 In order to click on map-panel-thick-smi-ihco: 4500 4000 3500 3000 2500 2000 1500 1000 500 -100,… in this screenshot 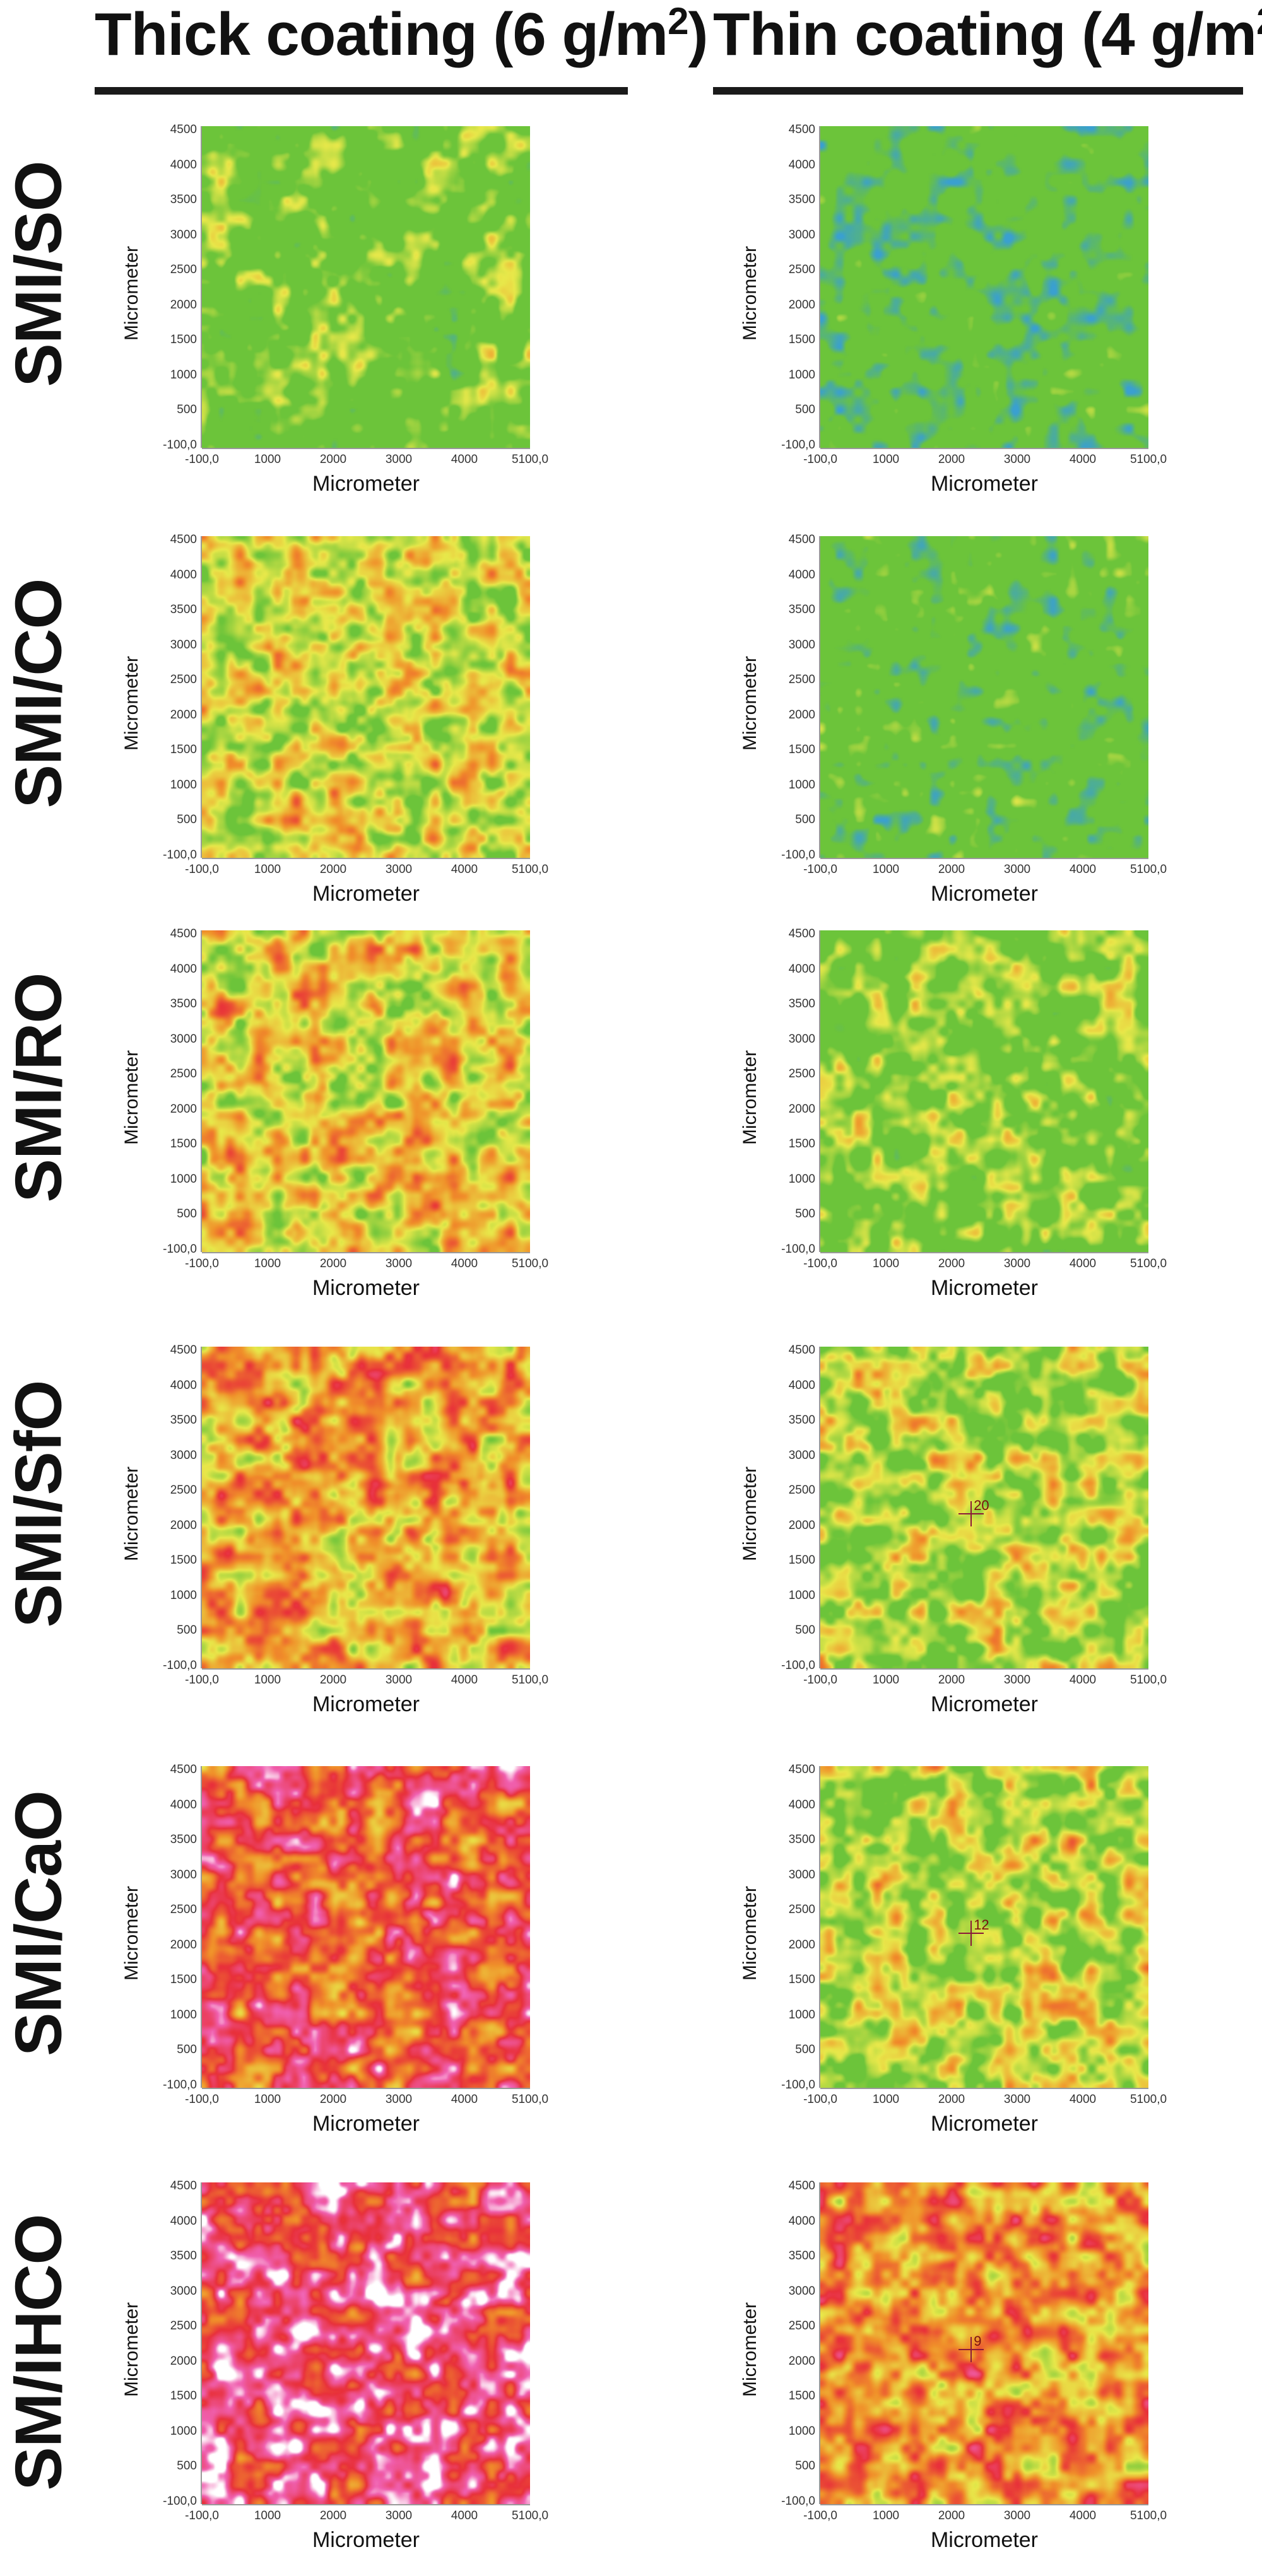, I will do `click(335, 2365)`.